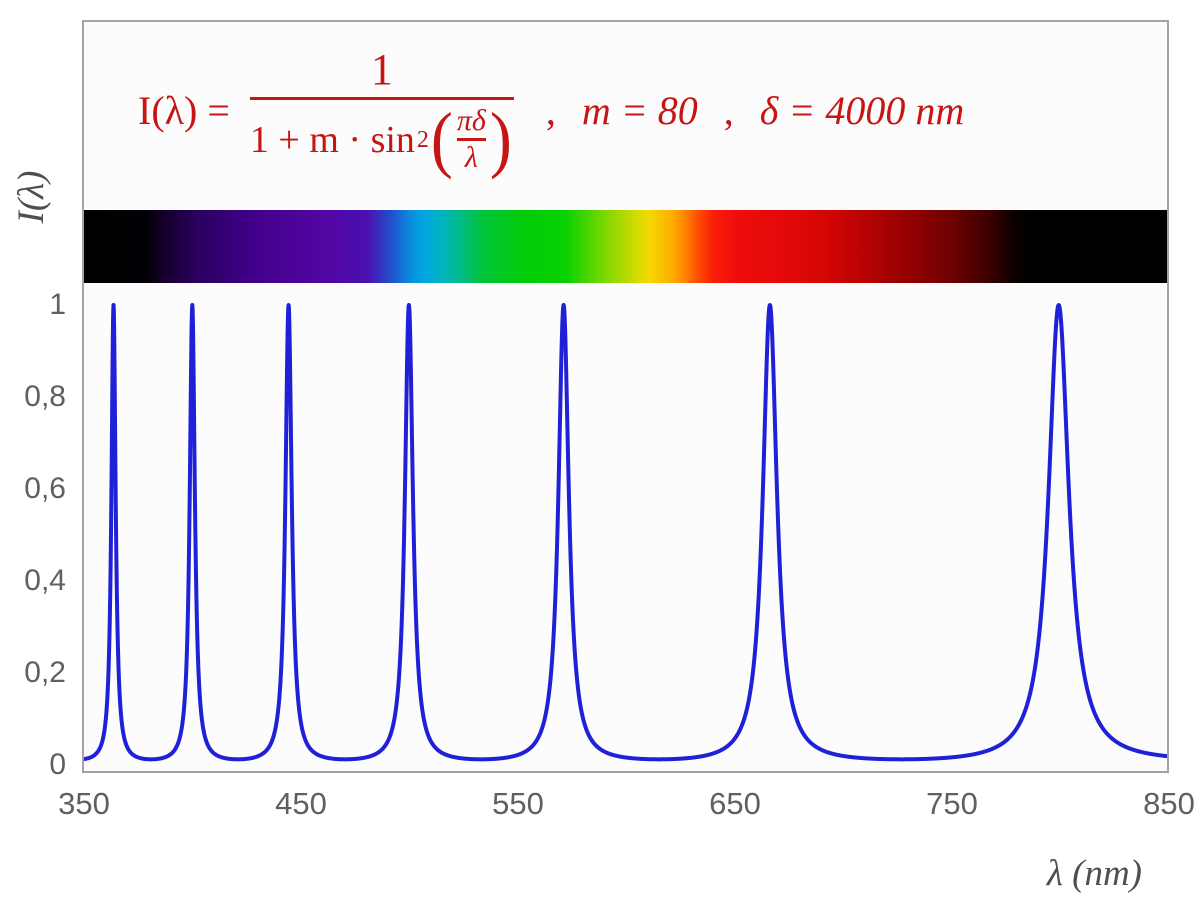 The image size is (1200, 924). I want to click on inner-fraction-bar, so click(471, 139).